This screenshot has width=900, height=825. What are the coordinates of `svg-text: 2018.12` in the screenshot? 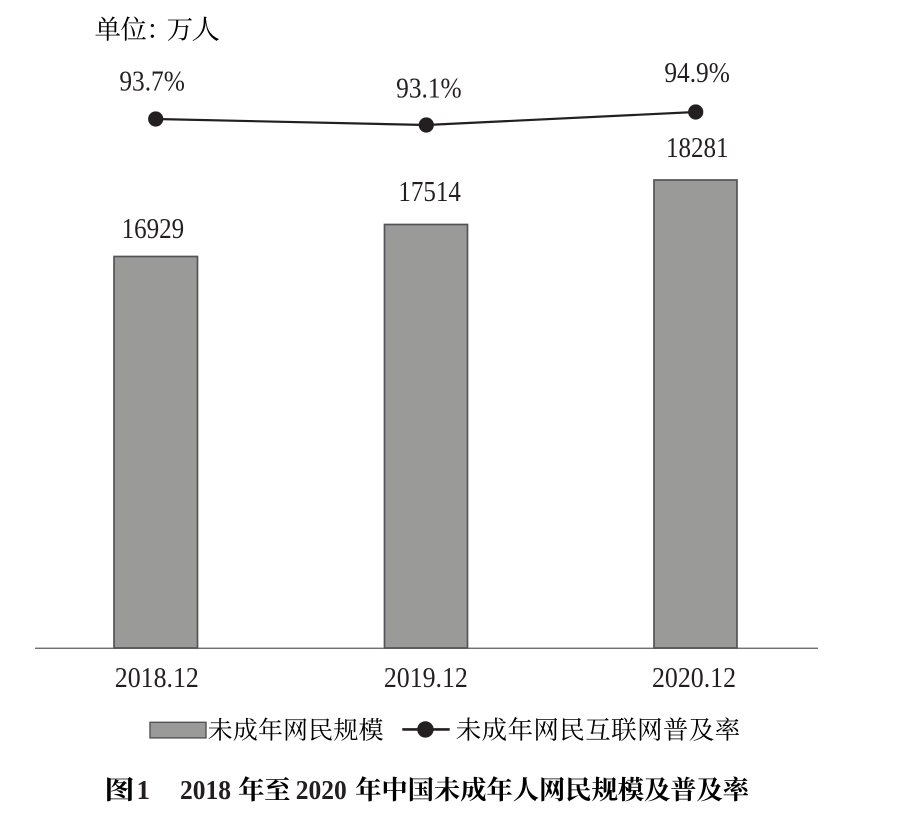 It's located at (157, 678).